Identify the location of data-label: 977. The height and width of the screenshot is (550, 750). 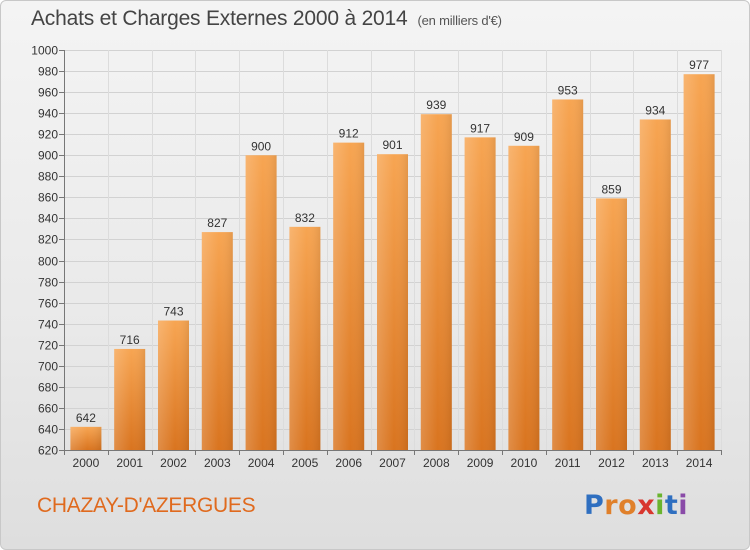
(699, 65).